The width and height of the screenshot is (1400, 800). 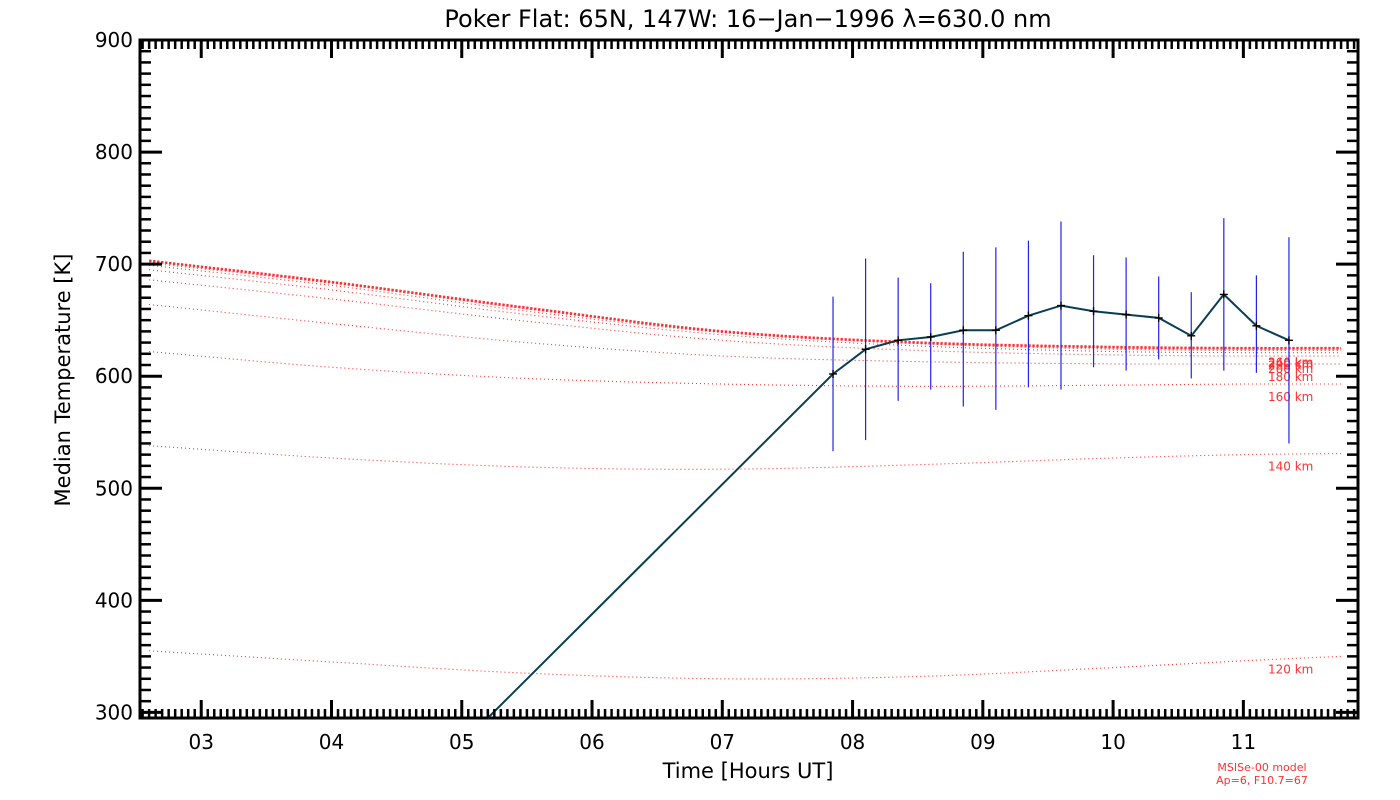 I want to click on model-curve-label: 180 km, so click(x=1290, y=377).